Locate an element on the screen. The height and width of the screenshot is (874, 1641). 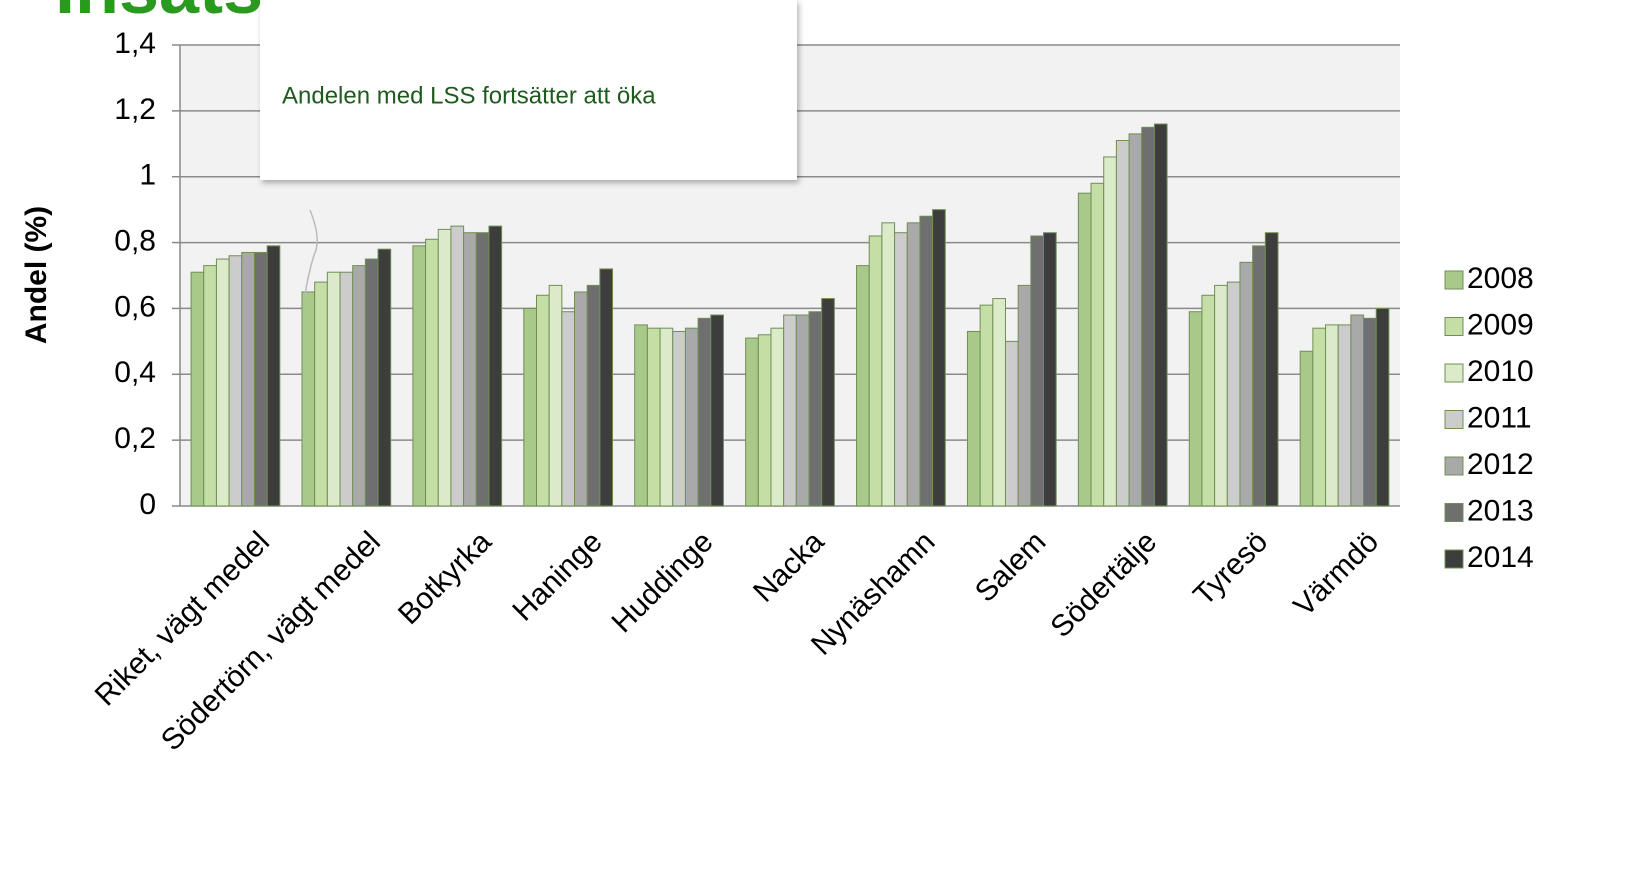
annotation: Andelen med LSS fortsätter att öka is located at coordinates (469, 95).